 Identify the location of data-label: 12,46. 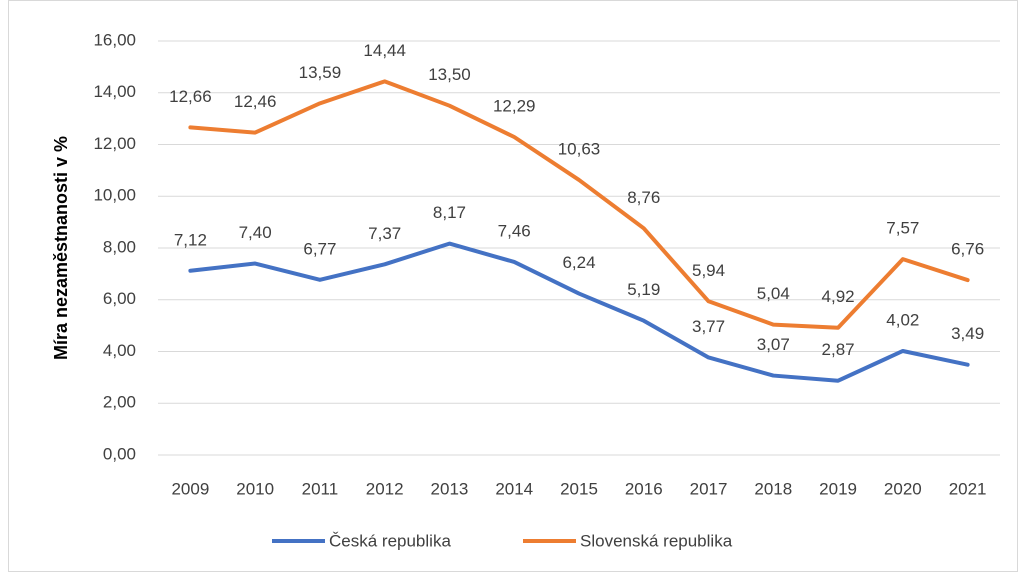
(255, 101).